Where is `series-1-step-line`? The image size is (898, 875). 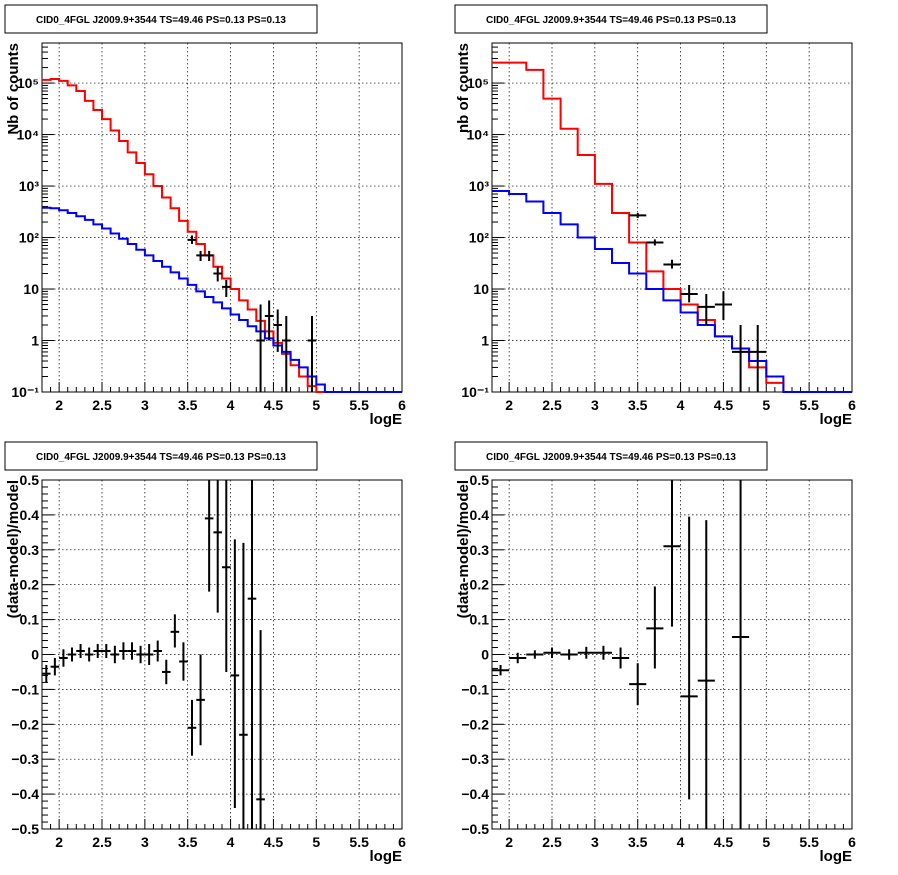
series-1-step-line is located at coordinates (222, 235).